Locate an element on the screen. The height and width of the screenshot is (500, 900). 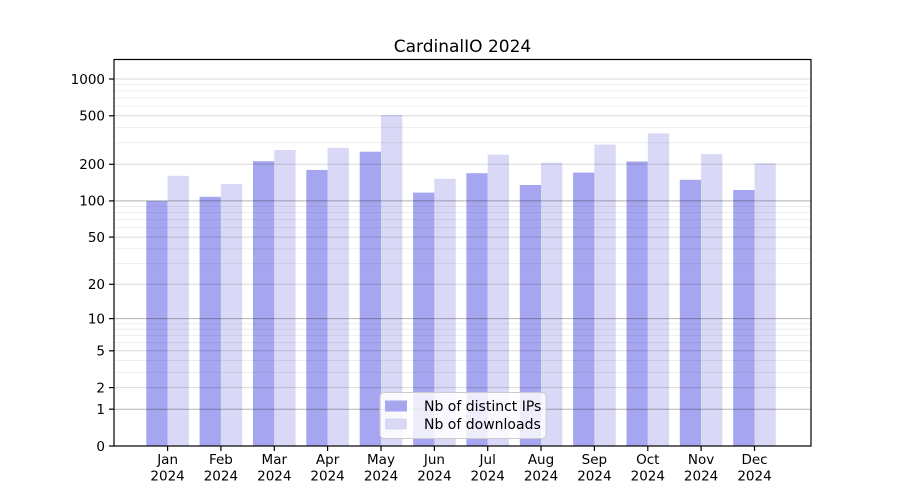
x-tick-label: May 2024 is located at coordinates (381, 468).